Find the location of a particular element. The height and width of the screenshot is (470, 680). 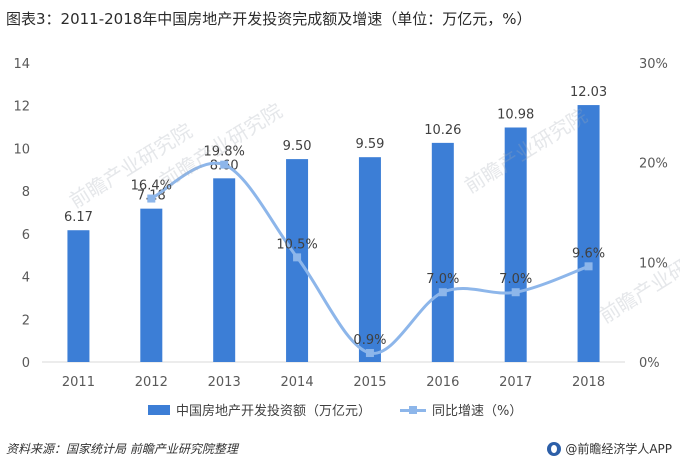

chart-legend: 中国房地产开发投资额（万亿元） 同比增速（%） is located at coordinates (340, 410).